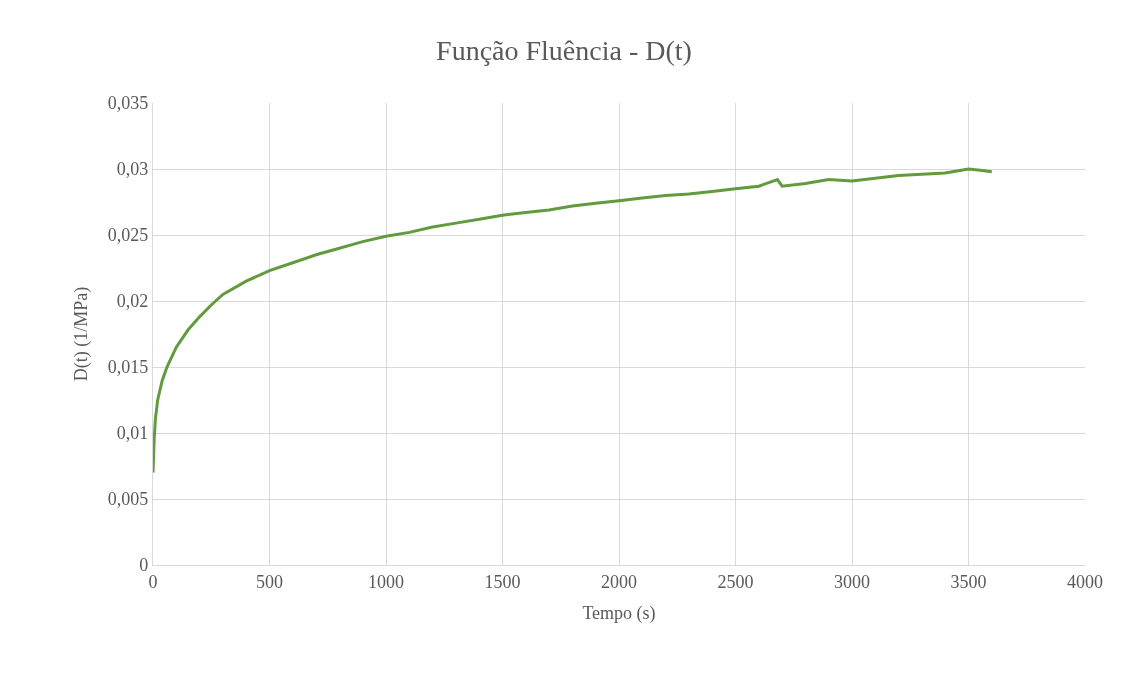 The height and width of the screenshot is (675, 1128). Describe the element at coordinates (564, 51) in the screenshot. I see `chart-title: Função Fluência - D(t)` at that location.